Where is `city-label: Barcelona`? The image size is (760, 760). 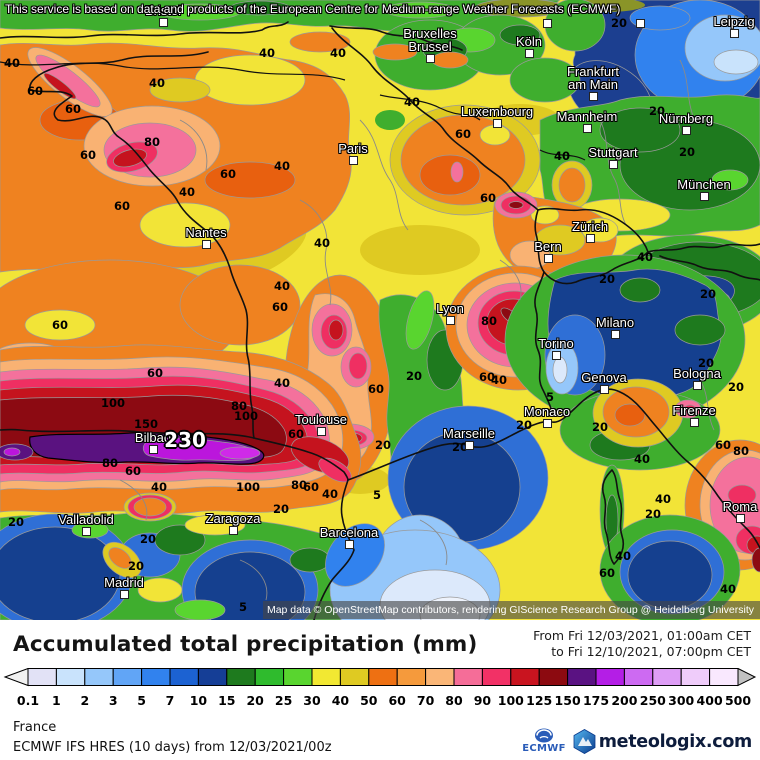 city-label: Barcelona is located at coordinates (349, 533).